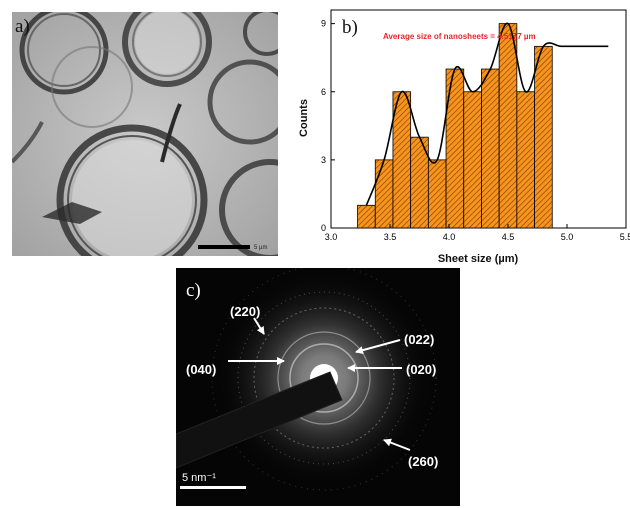  What do you see at coordinates (260, 248) in the screenshot?
I see `tem-scale-label: 5 µm` at bounding box center [260, 248].